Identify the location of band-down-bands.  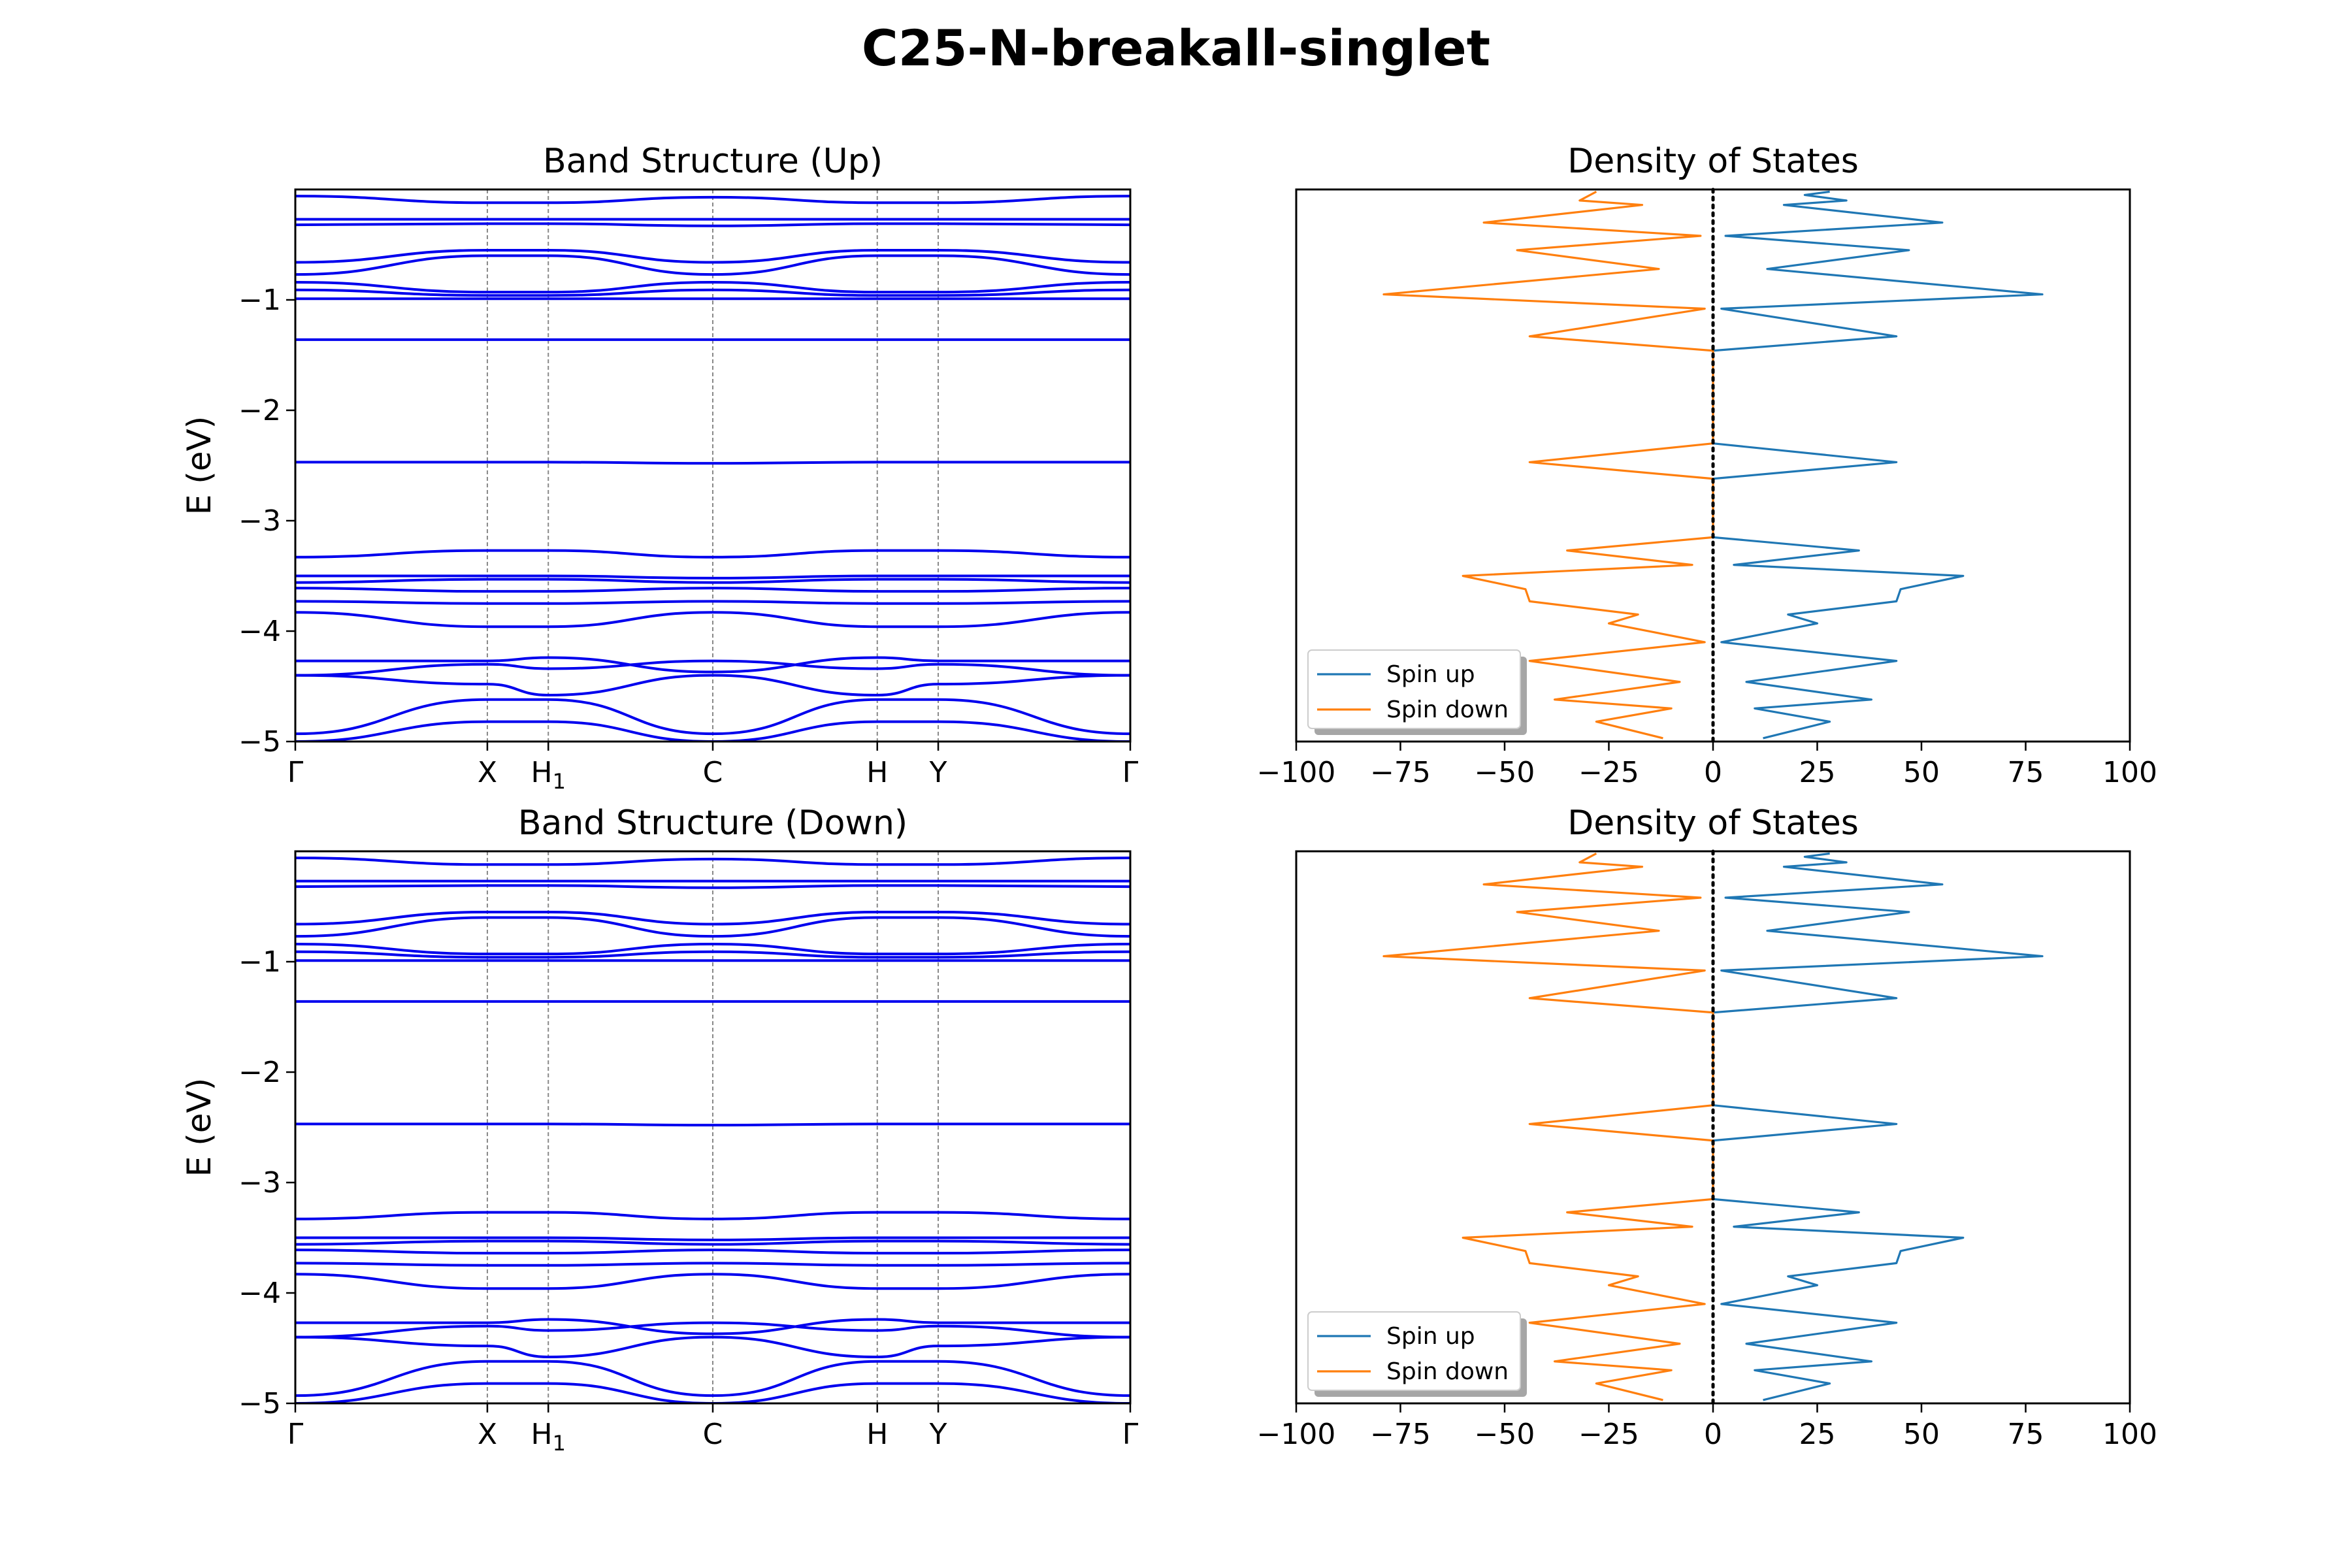
(712, 1130).